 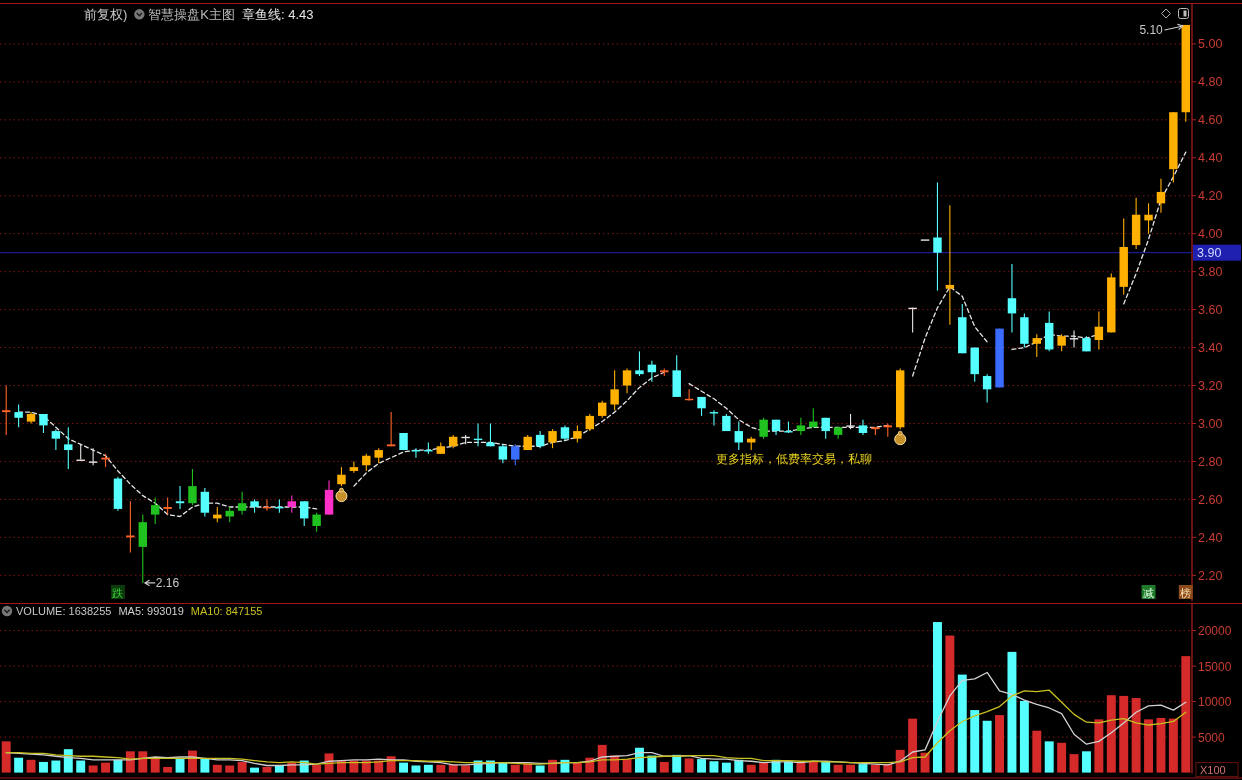 What do you see at coordinates (1209, 253) in the screenshot?
I see `ref-line-label: 3.90` at bounding box center [1209, 253].